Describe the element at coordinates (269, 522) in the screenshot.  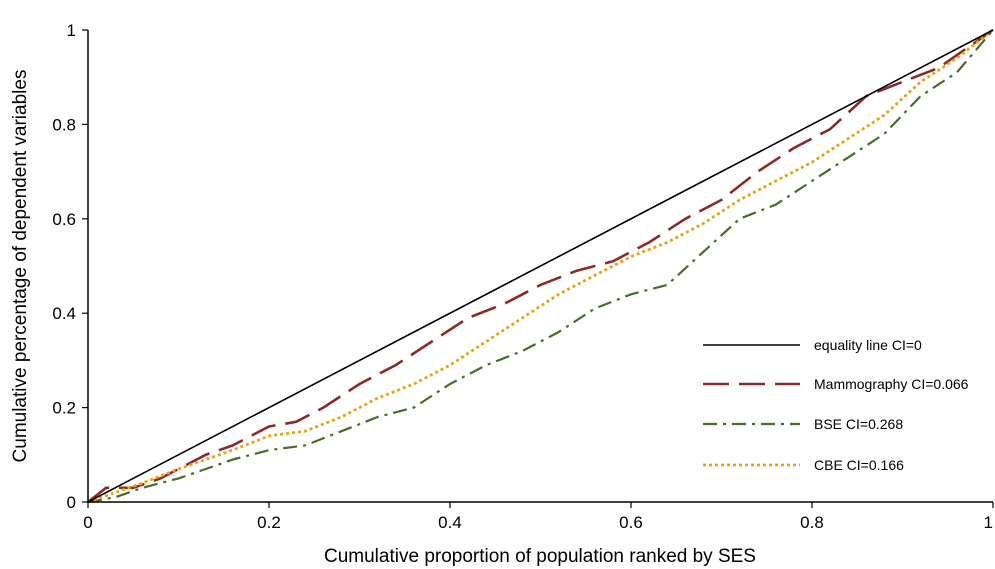
I see `x-tick-label: 0.2` at that location.